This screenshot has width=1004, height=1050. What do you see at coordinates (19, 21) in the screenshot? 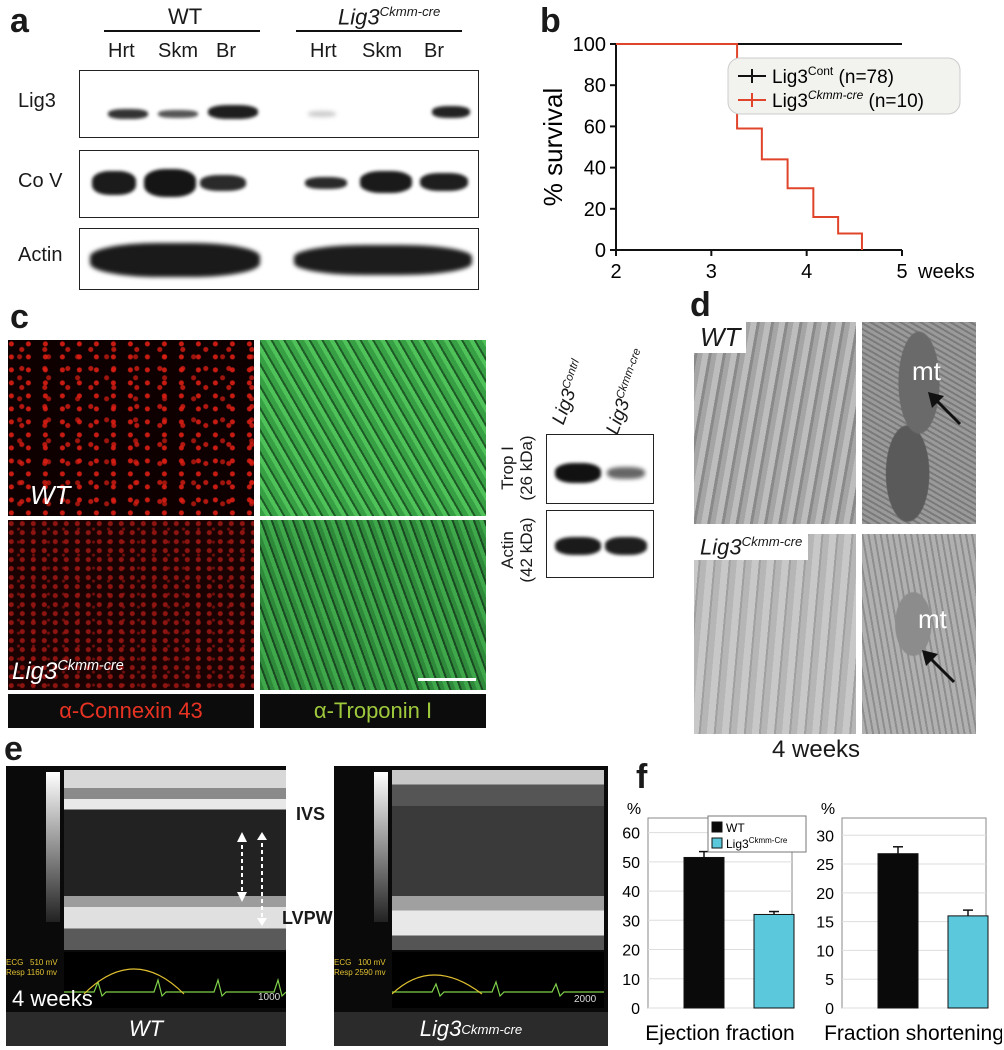
I see `panel-label-a: a` at bounding box center [19, 21].